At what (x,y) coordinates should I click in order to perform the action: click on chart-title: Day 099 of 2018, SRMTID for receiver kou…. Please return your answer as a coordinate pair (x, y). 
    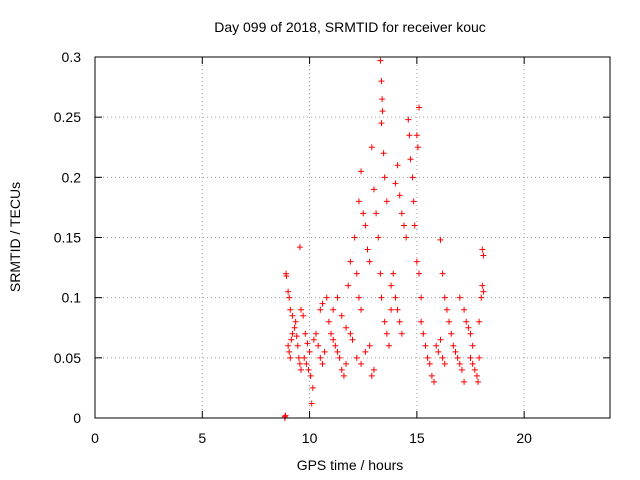
    Looking at the image, I should click on (350, 27).